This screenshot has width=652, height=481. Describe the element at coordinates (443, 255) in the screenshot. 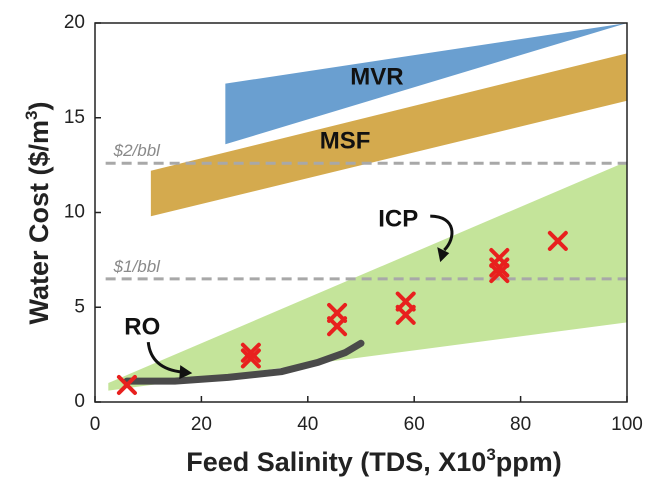

I see `icp-callout-arrowhead` at that location.